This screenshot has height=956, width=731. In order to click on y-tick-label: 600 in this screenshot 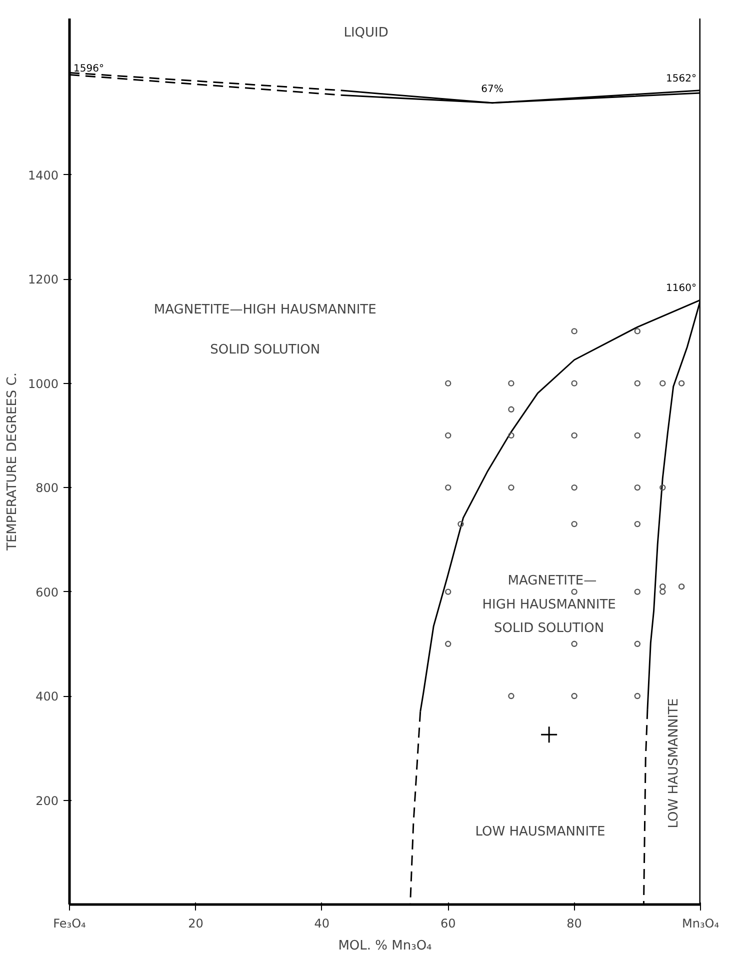, I will do `click(47, 592)`.